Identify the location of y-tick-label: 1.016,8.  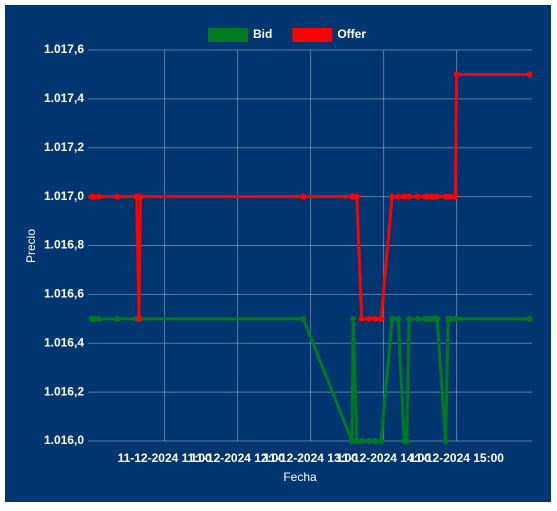
(64, 245).